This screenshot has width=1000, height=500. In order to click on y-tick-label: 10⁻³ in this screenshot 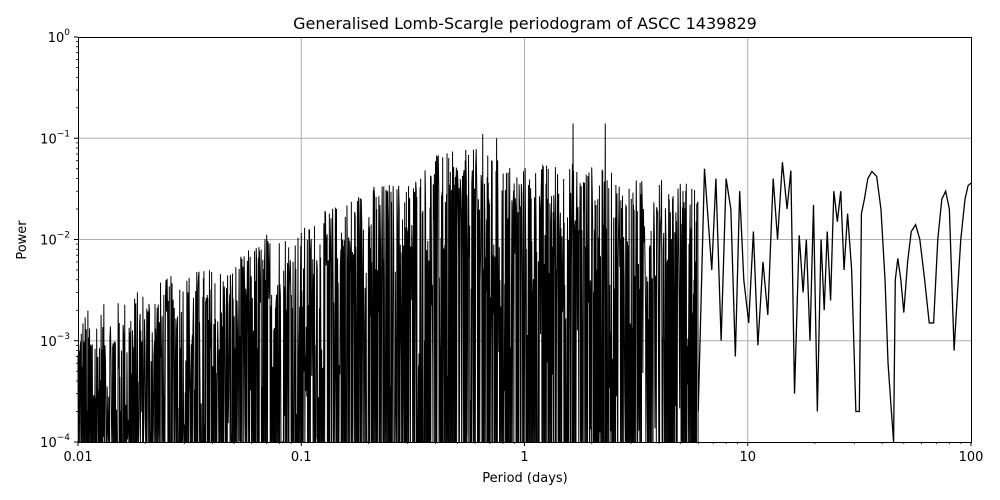, I will do `click(55, 341)`.